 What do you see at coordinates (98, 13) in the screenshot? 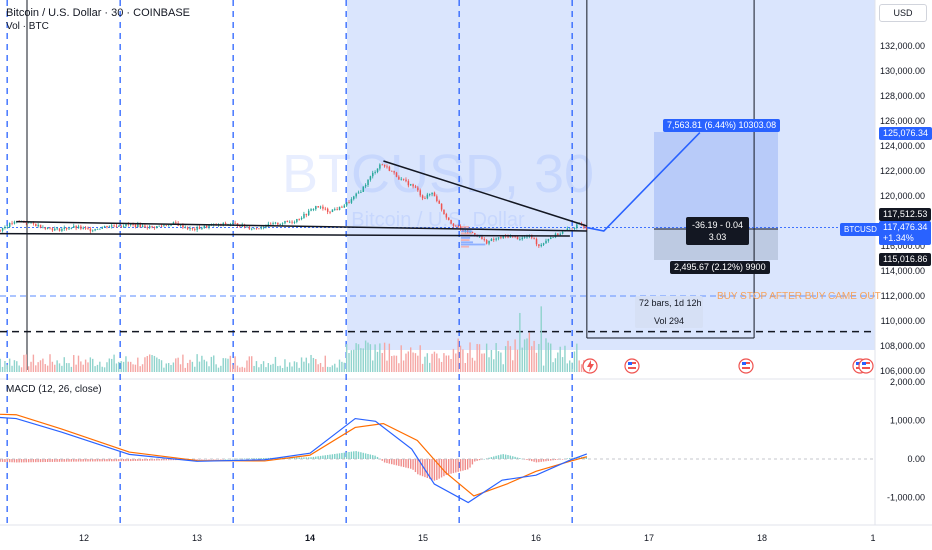
I see `symbol-title: Bitcoin / U.S. Dollar · 30 · COINBASE` at bounding box center [98, 13].